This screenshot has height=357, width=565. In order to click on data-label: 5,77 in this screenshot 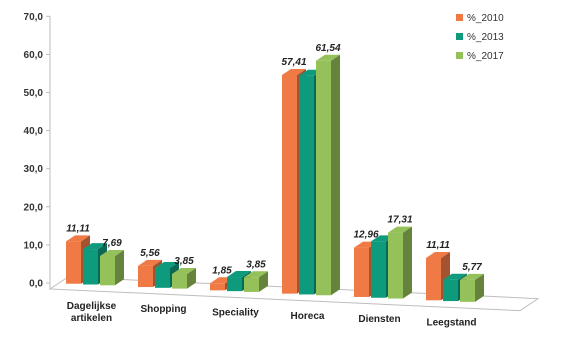, I will do `click(472, 267)`.